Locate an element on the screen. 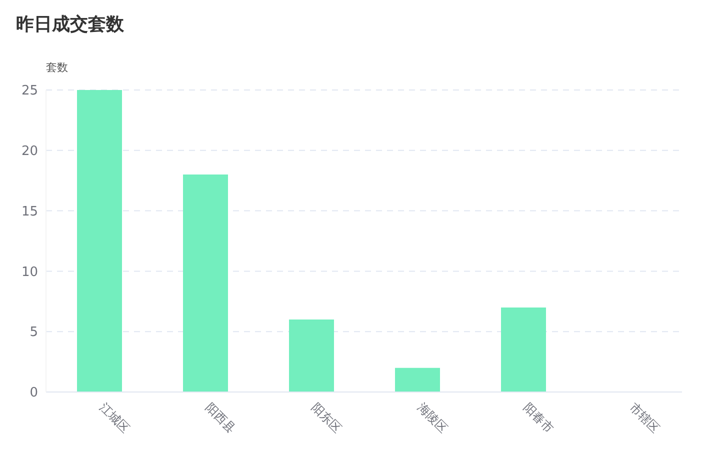 The height and width of the screenshot is (452, 708). chart-title: 昨日成交套数 is located at coordinates (70, 24).